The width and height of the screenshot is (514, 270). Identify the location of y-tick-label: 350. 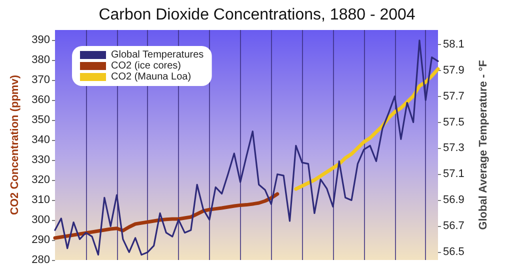
(41, 120).